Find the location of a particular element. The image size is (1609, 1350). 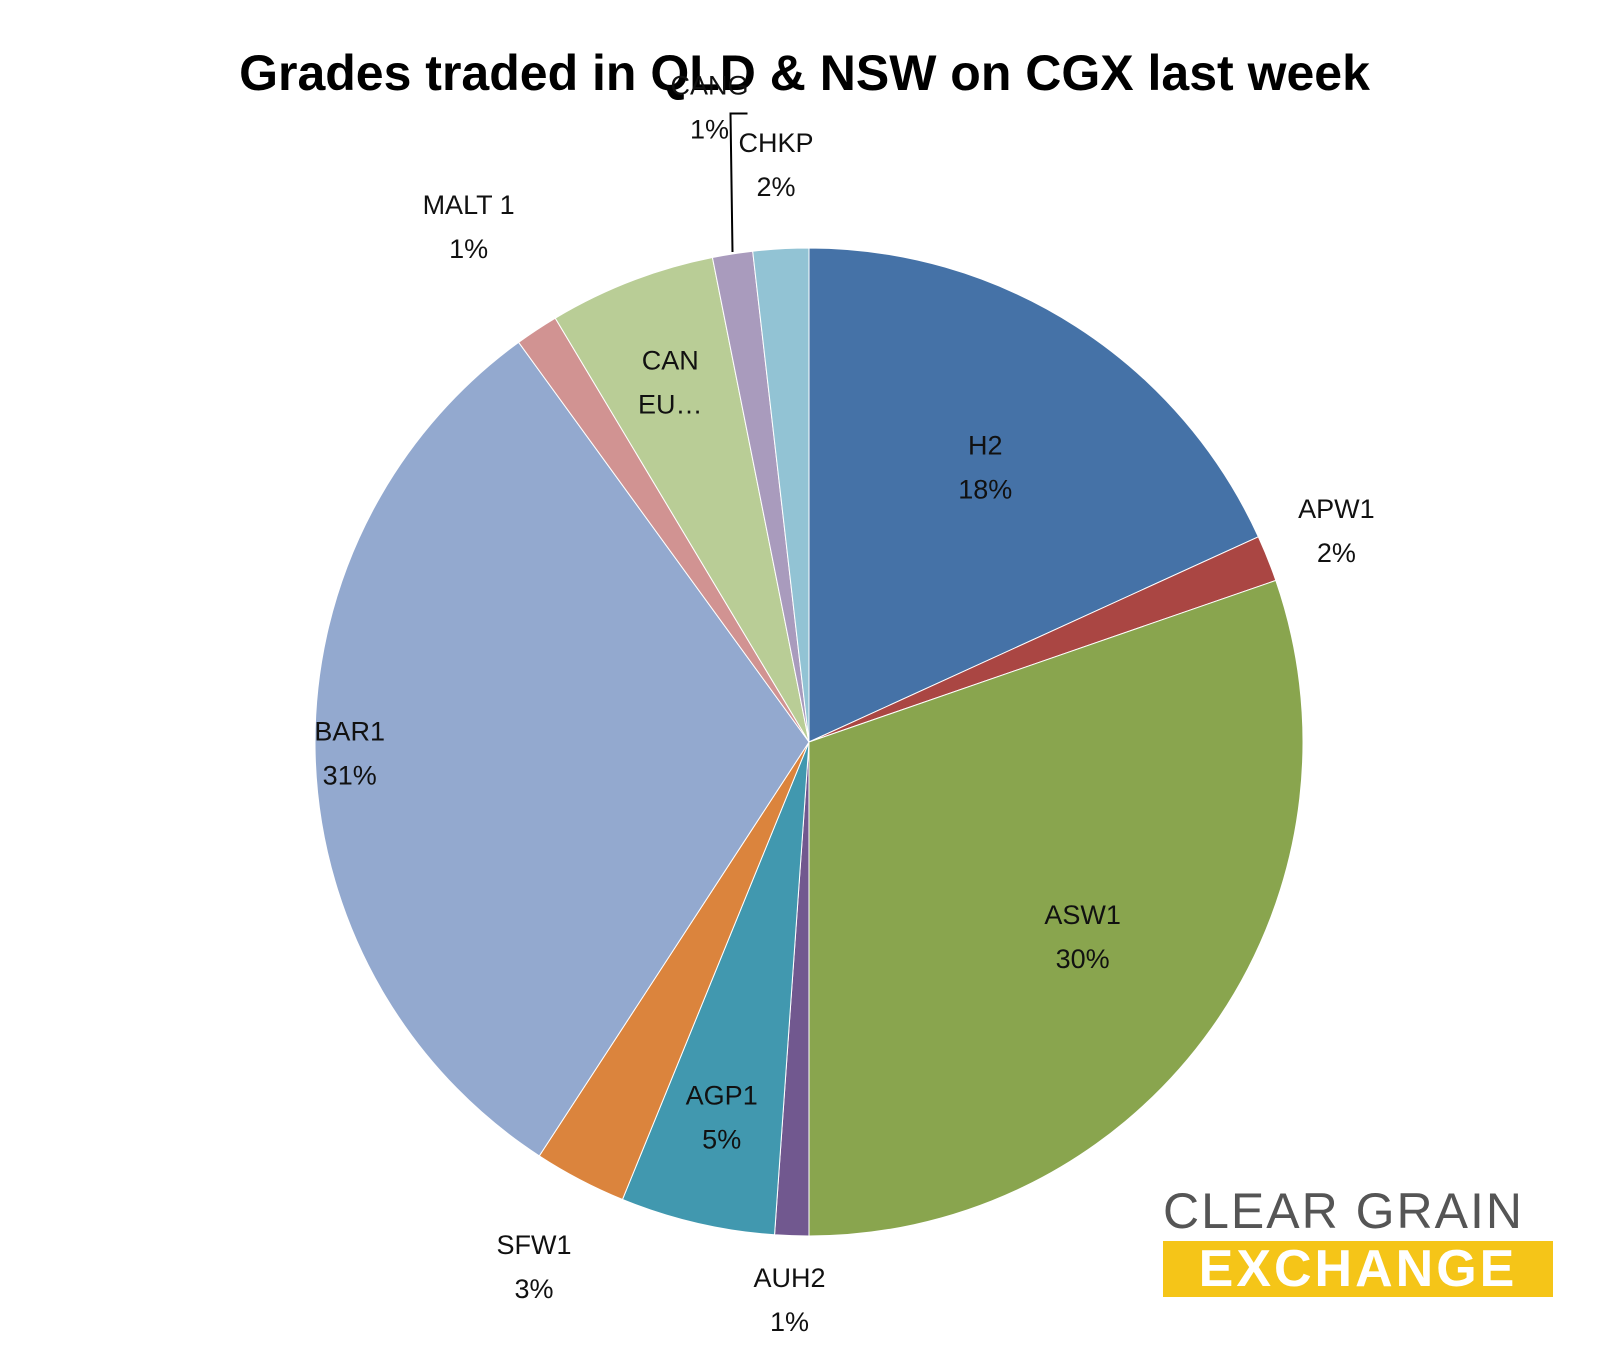

label-cang: CANG 1% is located at coordinates (709, 108).